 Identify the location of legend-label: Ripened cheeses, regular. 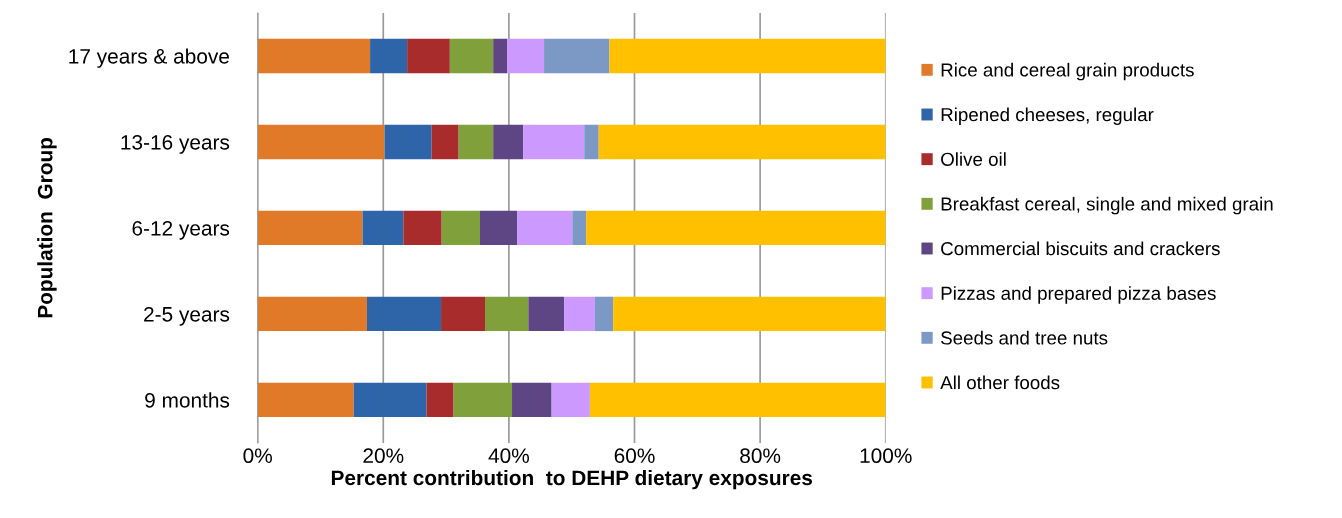
(1047, 116).